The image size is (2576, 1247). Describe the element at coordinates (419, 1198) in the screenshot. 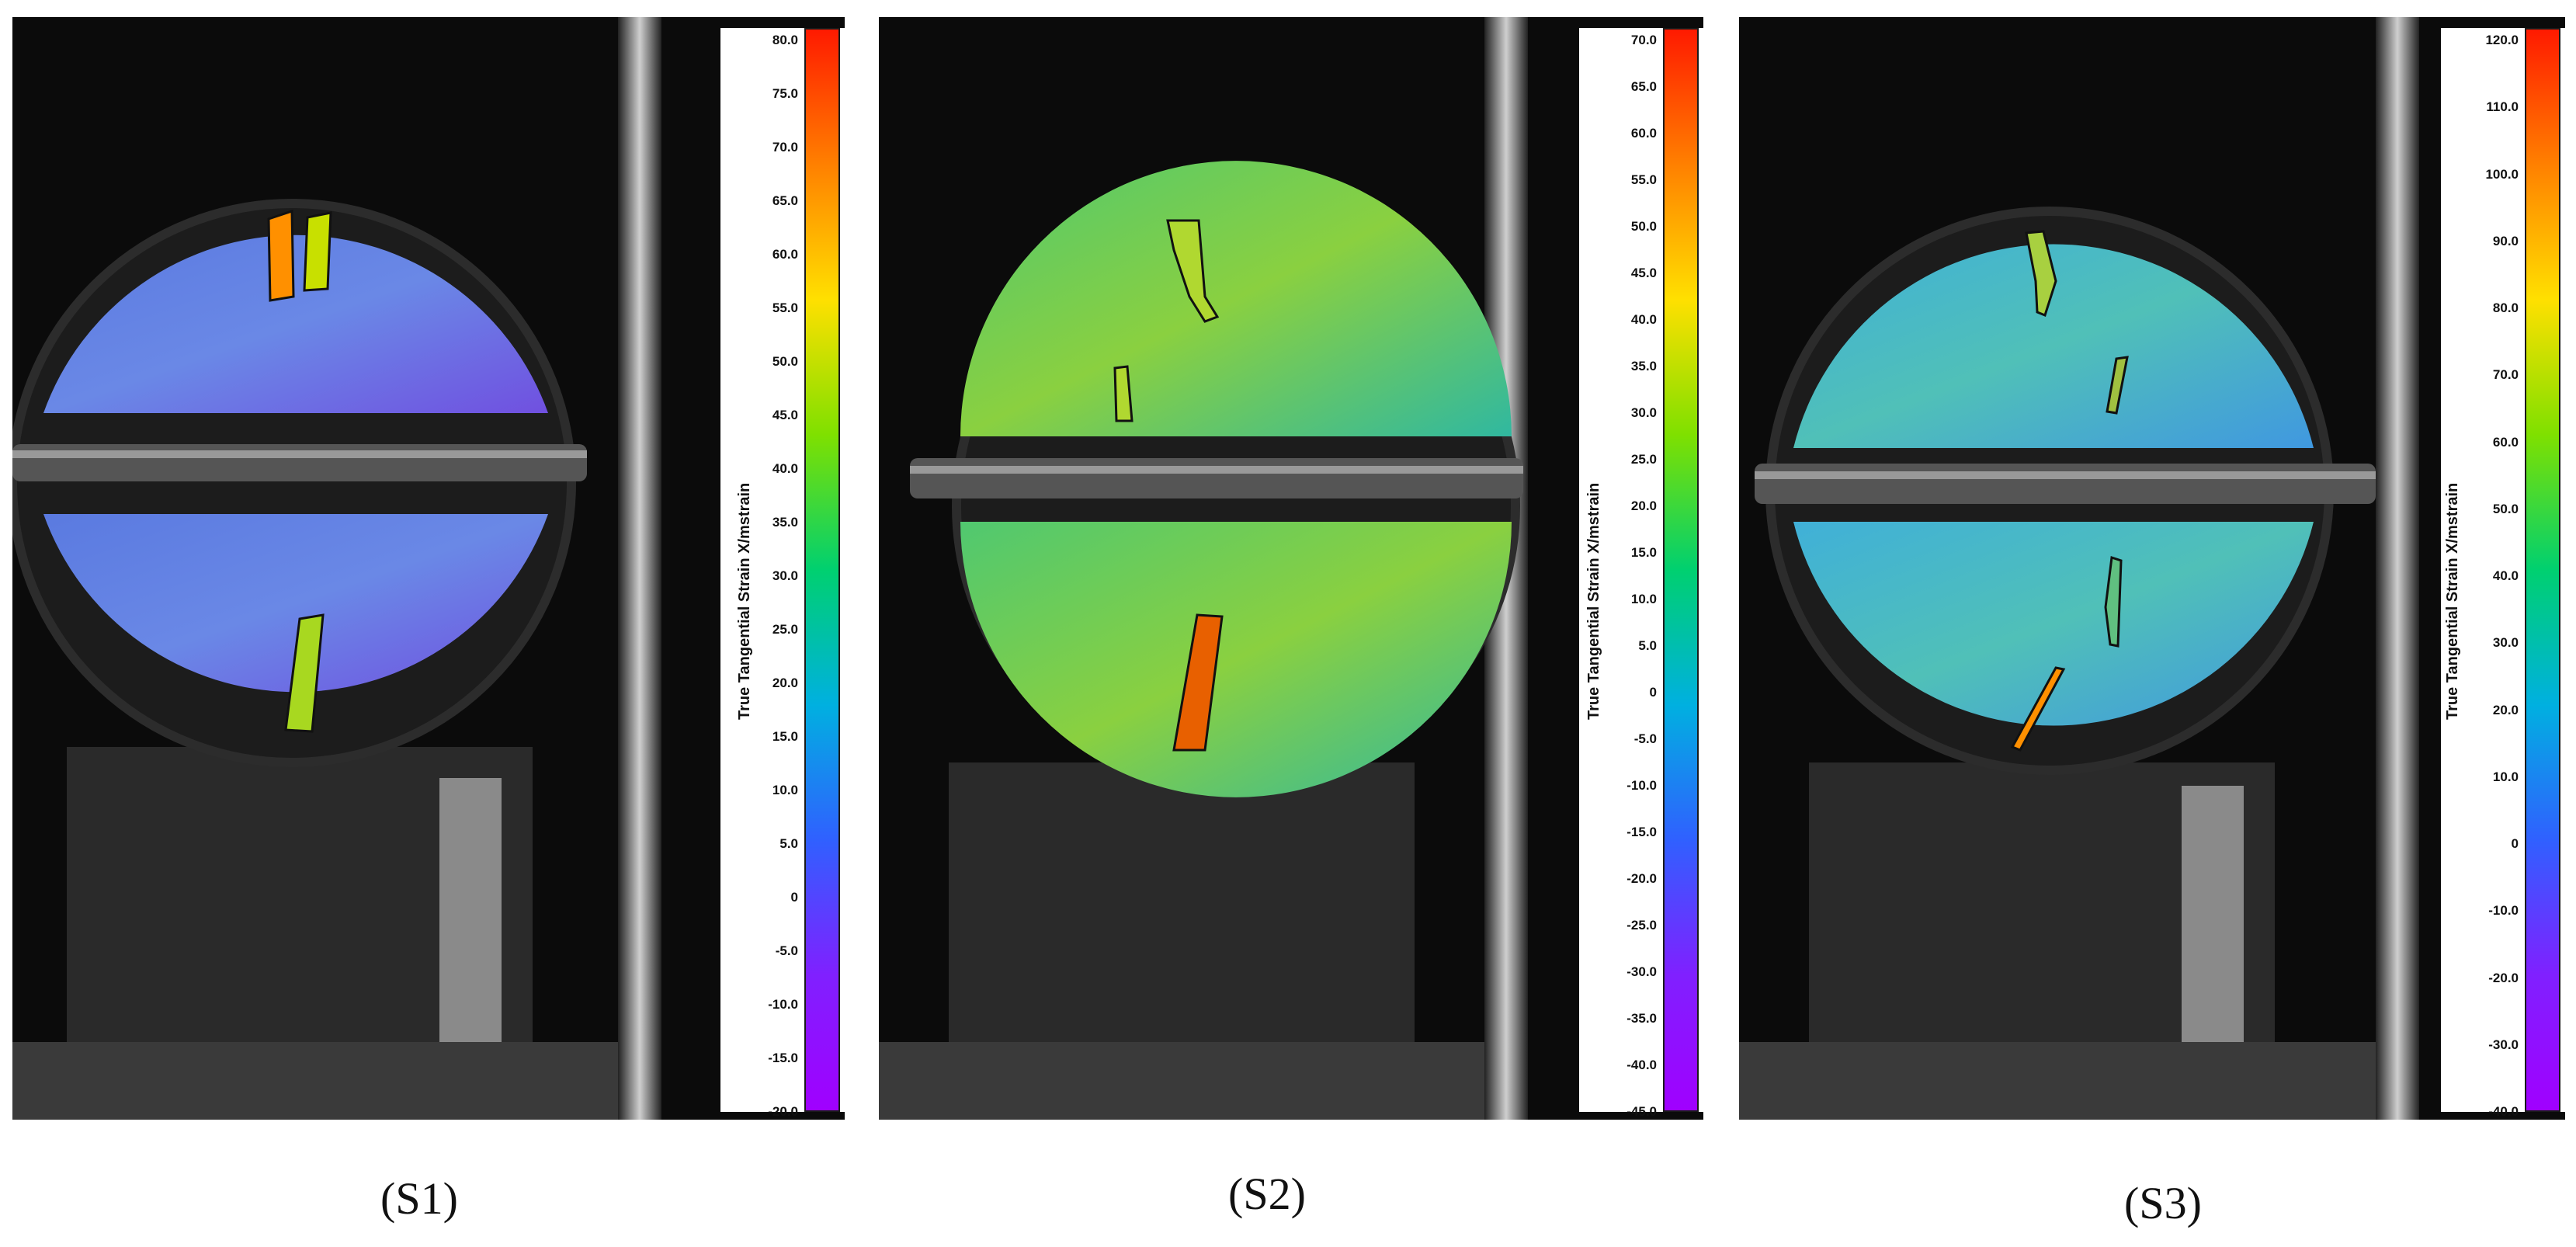

I see `caption-s1: (S1)` at that location.